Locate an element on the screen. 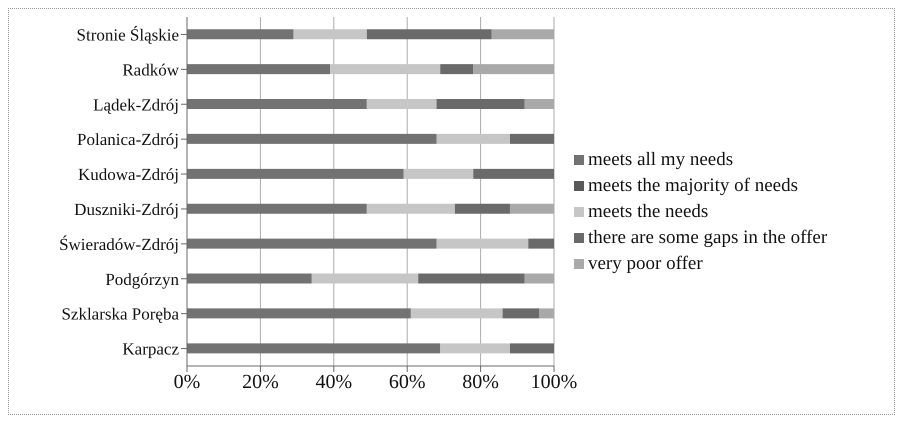 This screenshot has height=423, width=905. x-tick-label: 100% is located at coordinates (554, 382).